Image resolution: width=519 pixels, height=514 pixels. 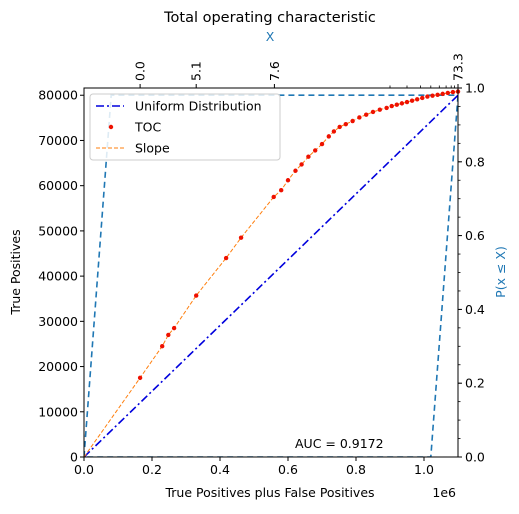 I want to click on y-tick-label: 30000, so click(x=58, y=321).